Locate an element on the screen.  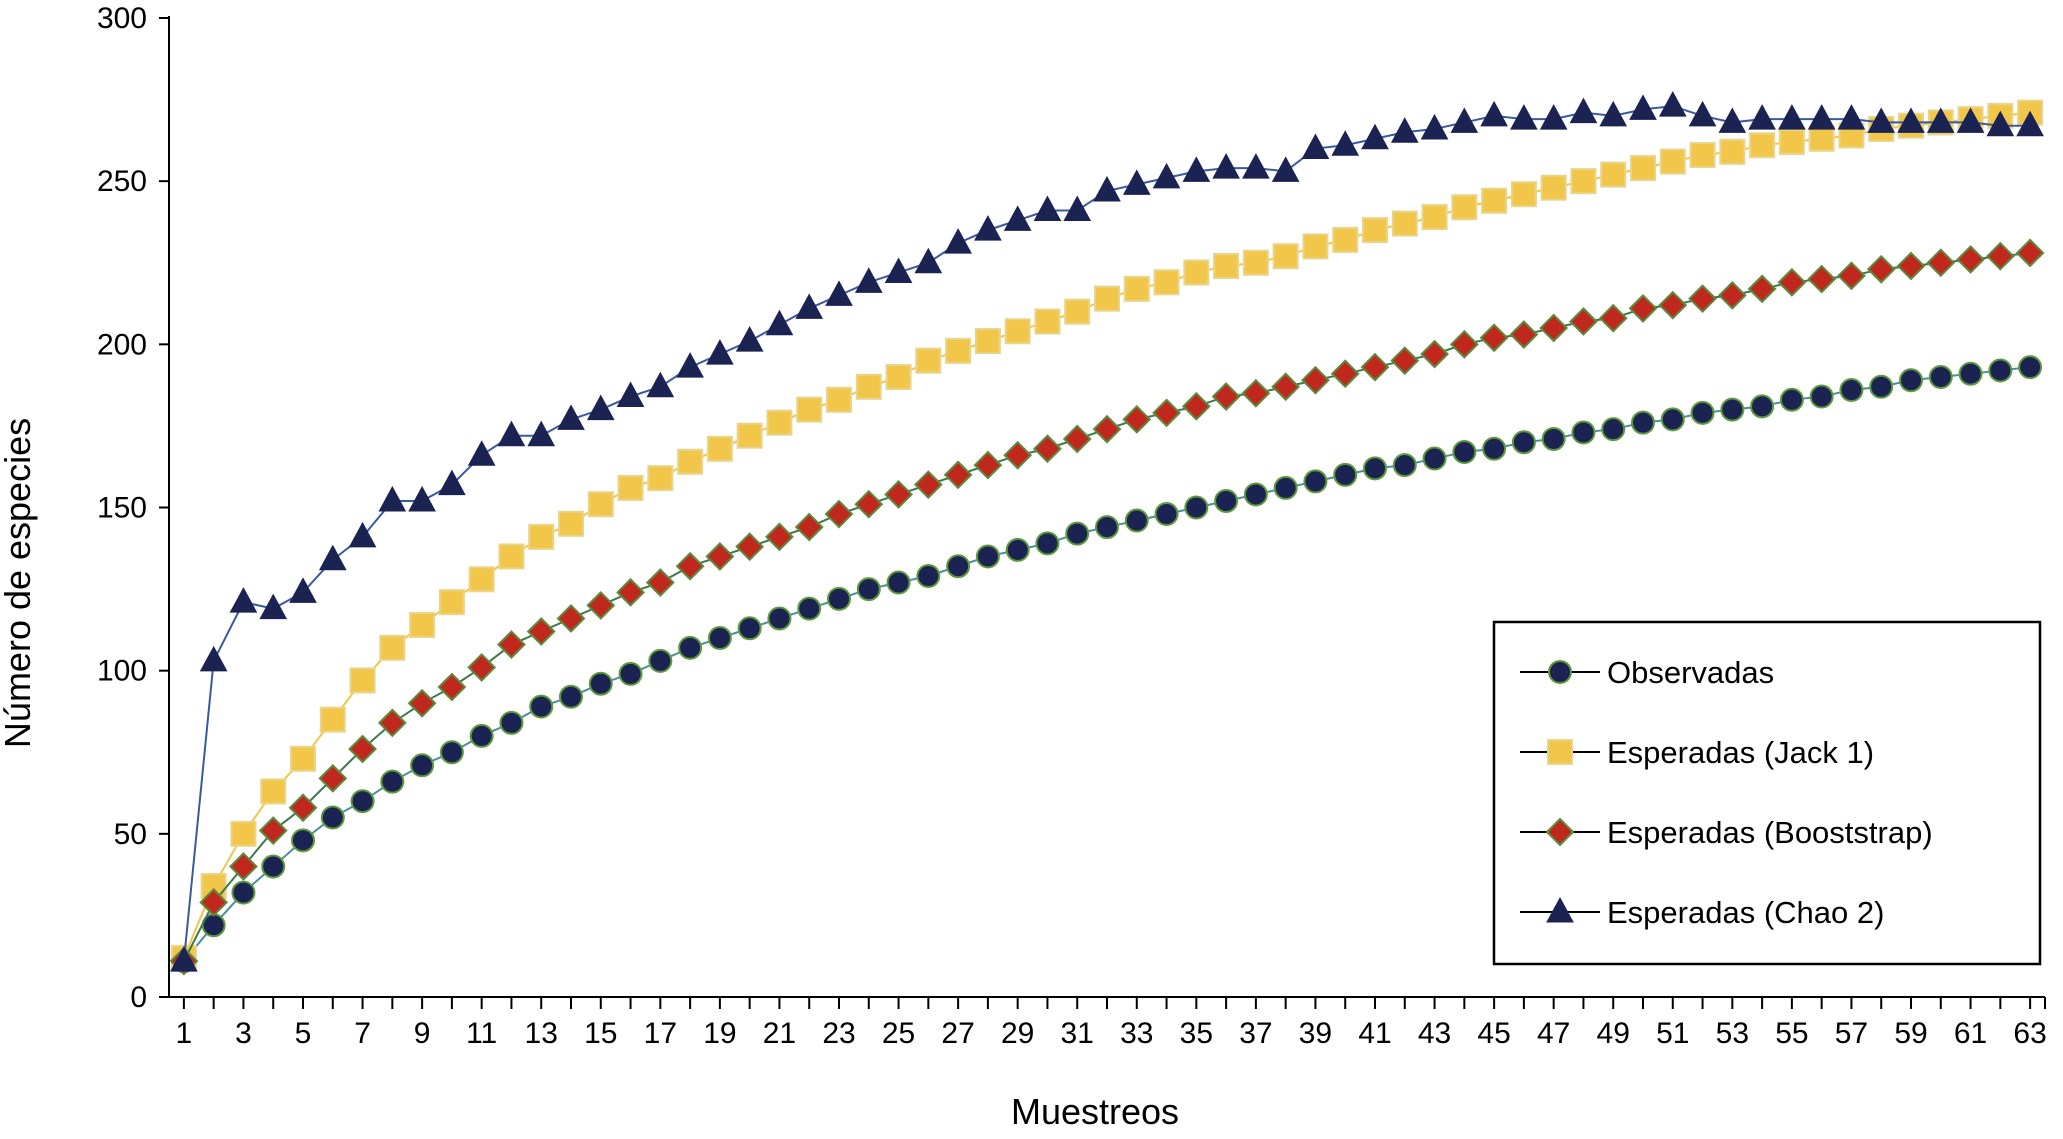
x-tick-label: 51 is located at coordinates (1672, 1033).